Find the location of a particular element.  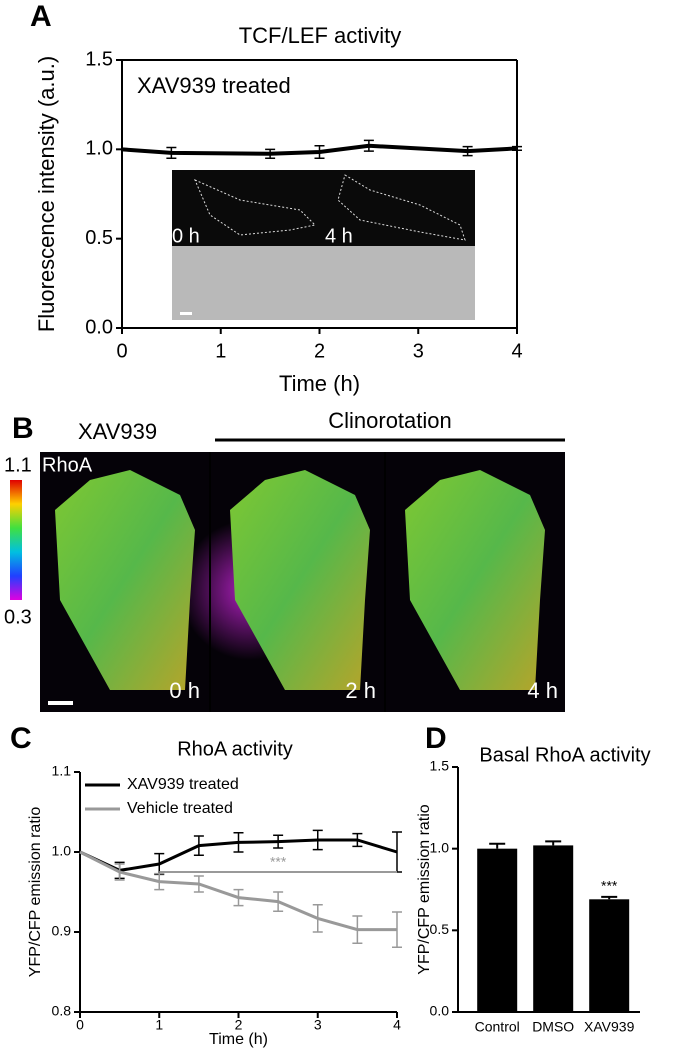

y-axis-label: Fluorescence intensity (a.u.) is located at coordinates (46, 194).